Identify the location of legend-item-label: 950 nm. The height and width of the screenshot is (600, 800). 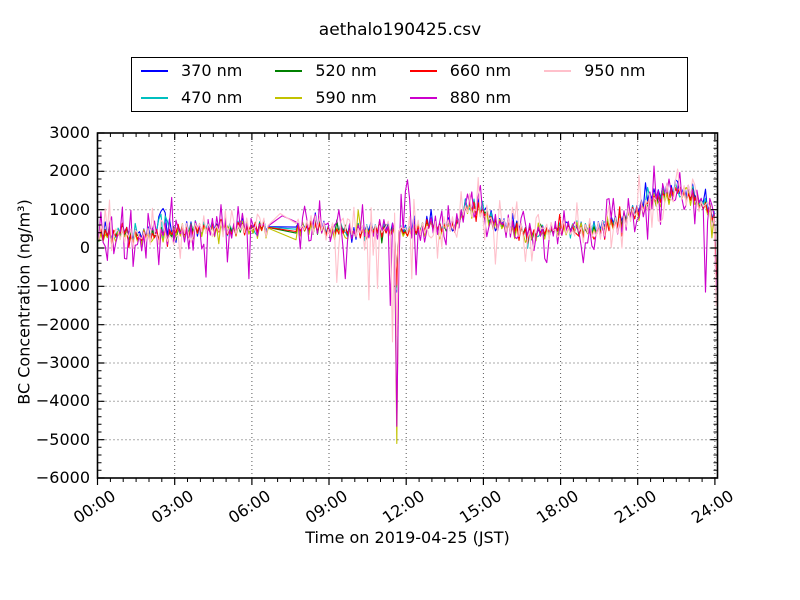
(615, 71).